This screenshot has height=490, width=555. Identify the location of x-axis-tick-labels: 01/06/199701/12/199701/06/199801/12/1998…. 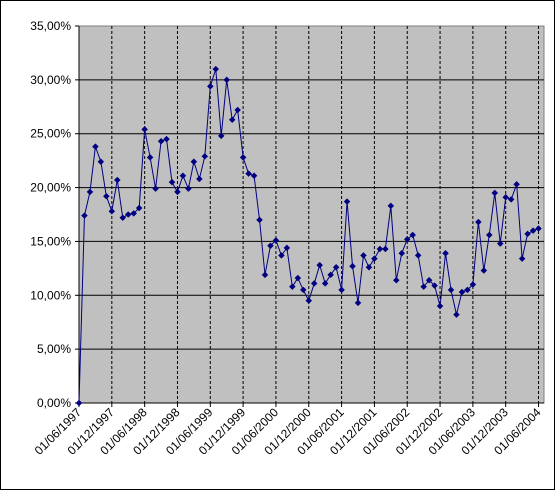
(288, 431).